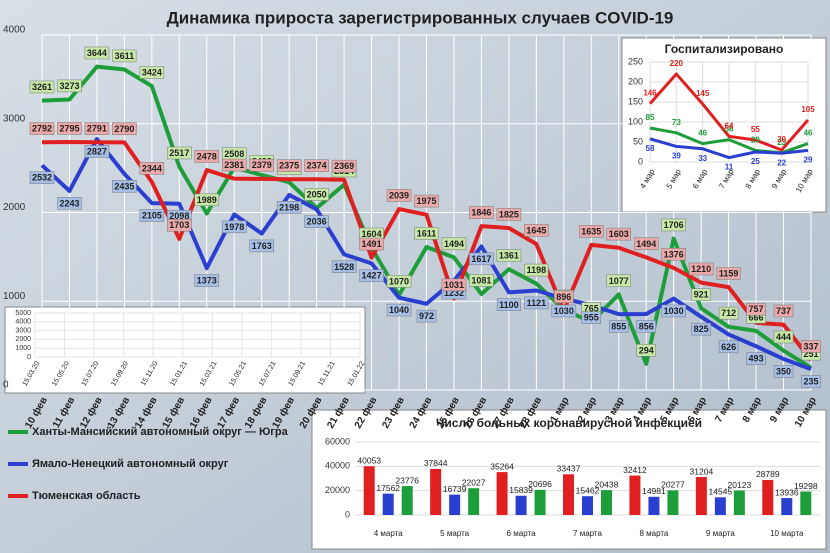  I want to click on data-label: 2791, so click(97, 129).